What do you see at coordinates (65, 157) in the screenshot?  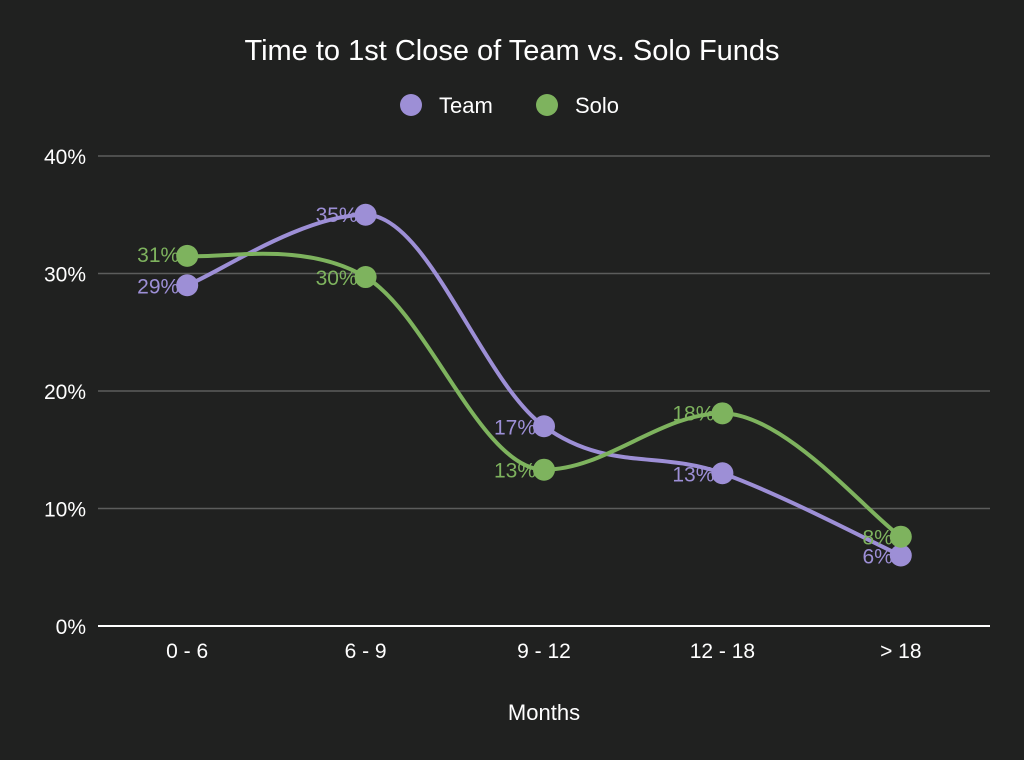 I see `y-tick-label: 40%` at bounding box center [65, 157].